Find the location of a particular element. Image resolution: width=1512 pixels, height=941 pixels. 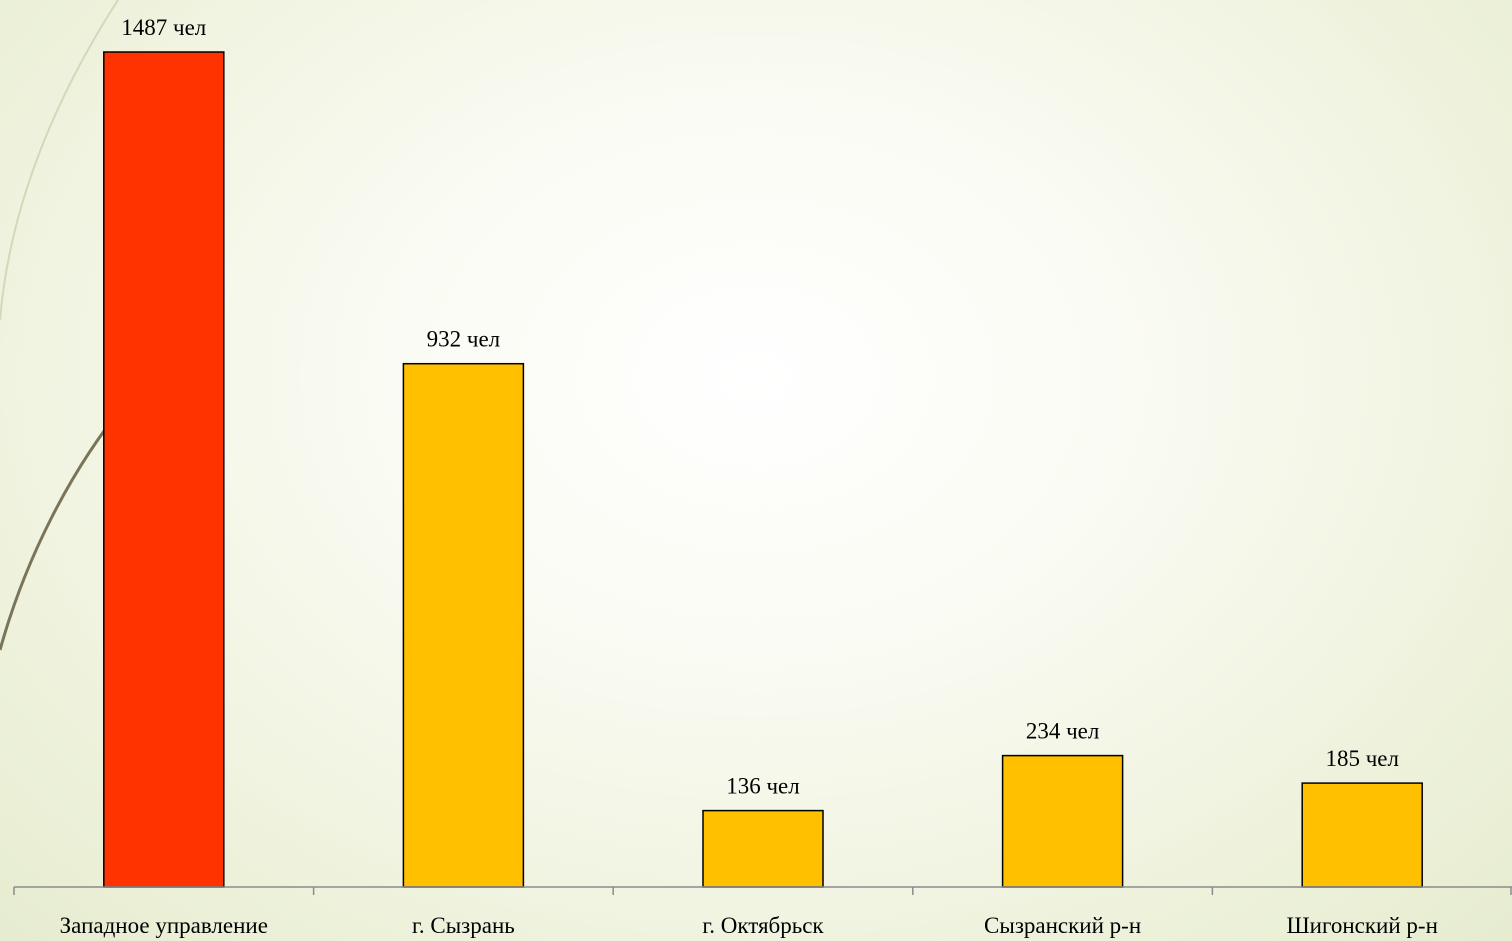

x-tick-label-4: Сызранский р-н is located at coordinates (1062, 925).